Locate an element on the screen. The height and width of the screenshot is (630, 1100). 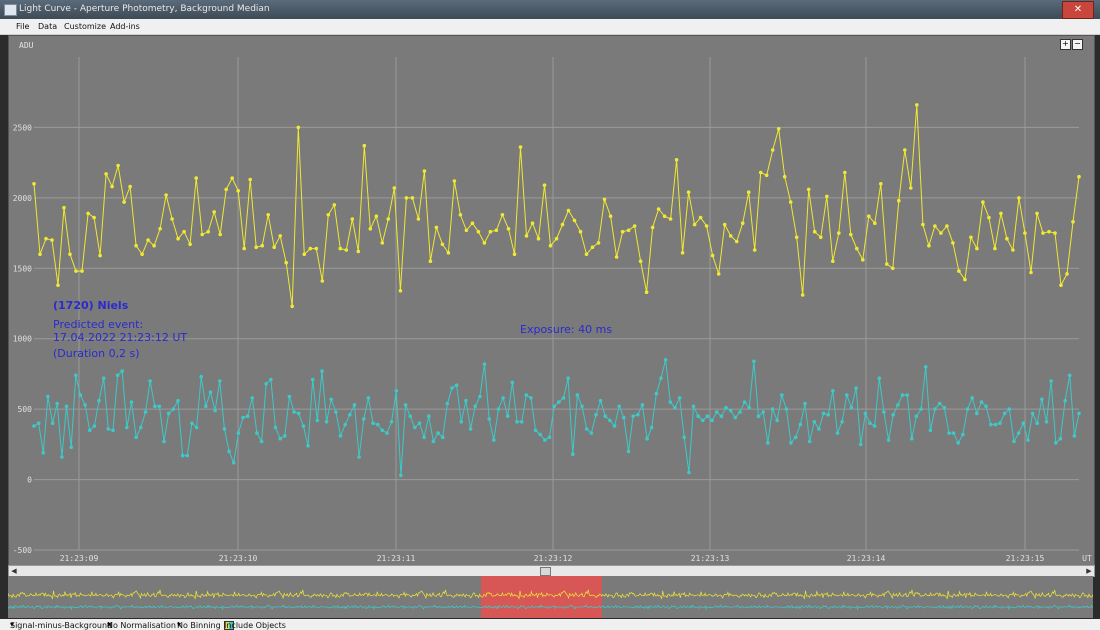
menu-add-ins: Add-ins is located at coordinates (125, 26).